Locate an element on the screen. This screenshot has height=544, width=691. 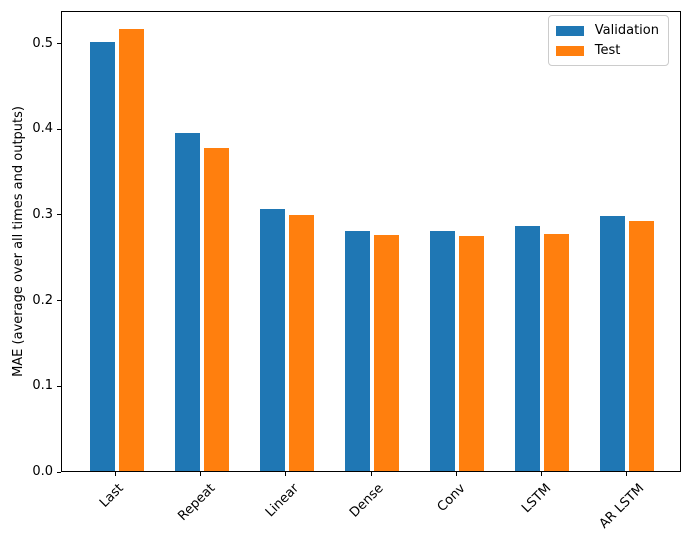
x-tick-mark-last is located at coordinates (116, 474).